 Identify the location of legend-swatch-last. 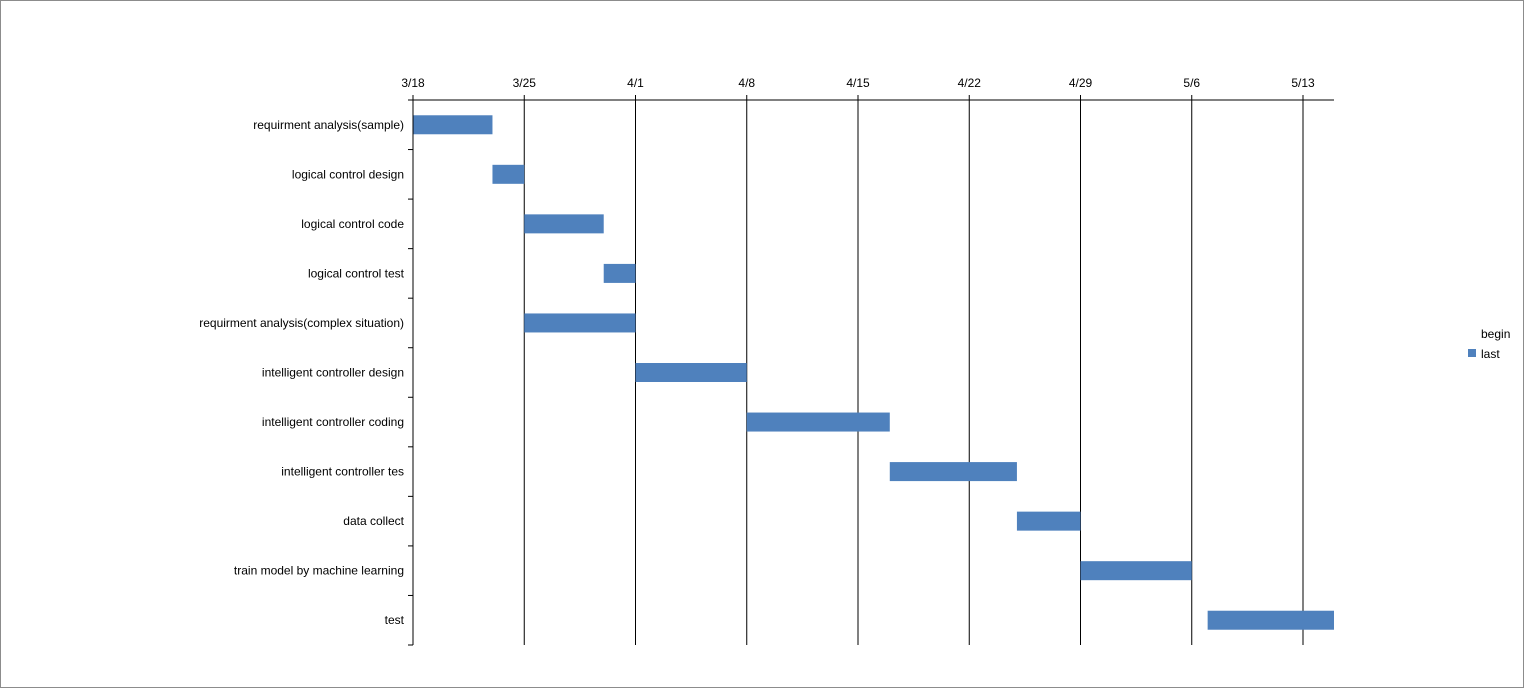
(1472, 353).